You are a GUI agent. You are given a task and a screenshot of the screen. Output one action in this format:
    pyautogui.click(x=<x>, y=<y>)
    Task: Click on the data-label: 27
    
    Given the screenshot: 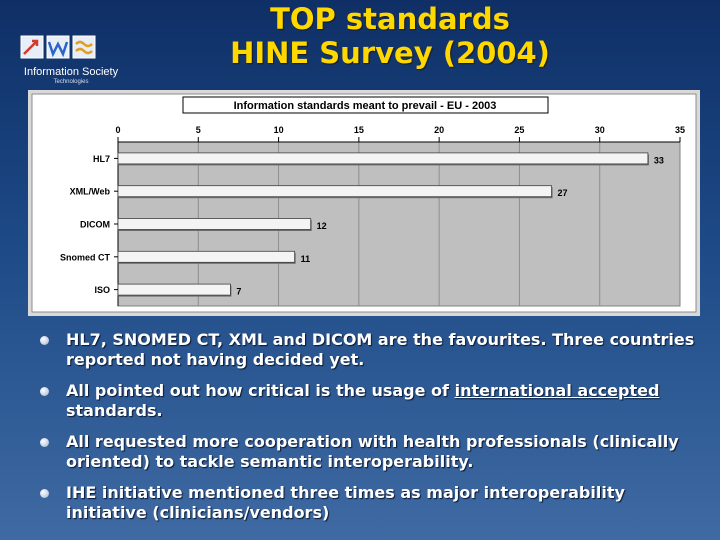 What is the action you would take?
    pyautogui.click(x=563, y=193)
    